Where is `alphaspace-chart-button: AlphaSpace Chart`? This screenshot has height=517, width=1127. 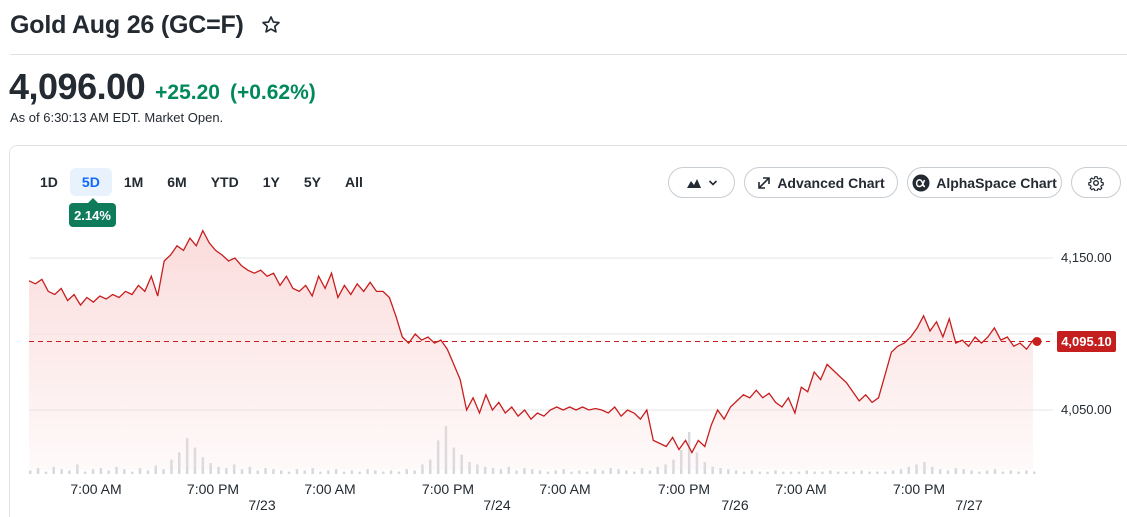 alphaspace-chart-button: AlphaSpace Chart is located at coordinates (984, 182).